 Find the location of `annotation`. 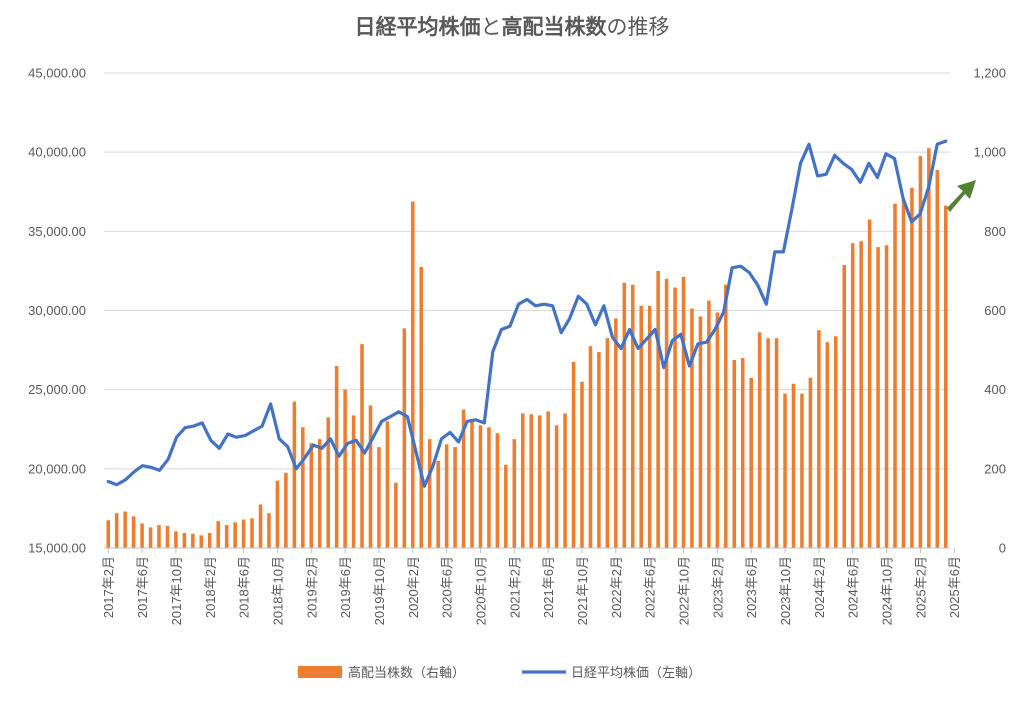

annotation is located at coordinates (961, 196).